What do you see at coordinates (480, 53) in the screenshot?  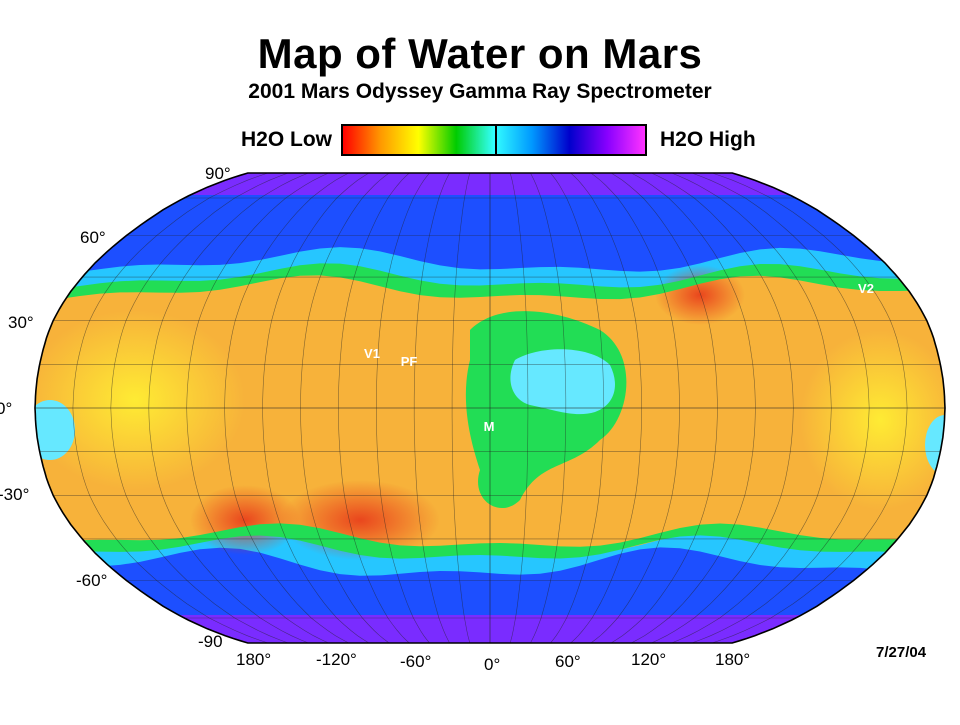 I see `map-title: Map of Water on Mars` at bounding box center [480, 53].